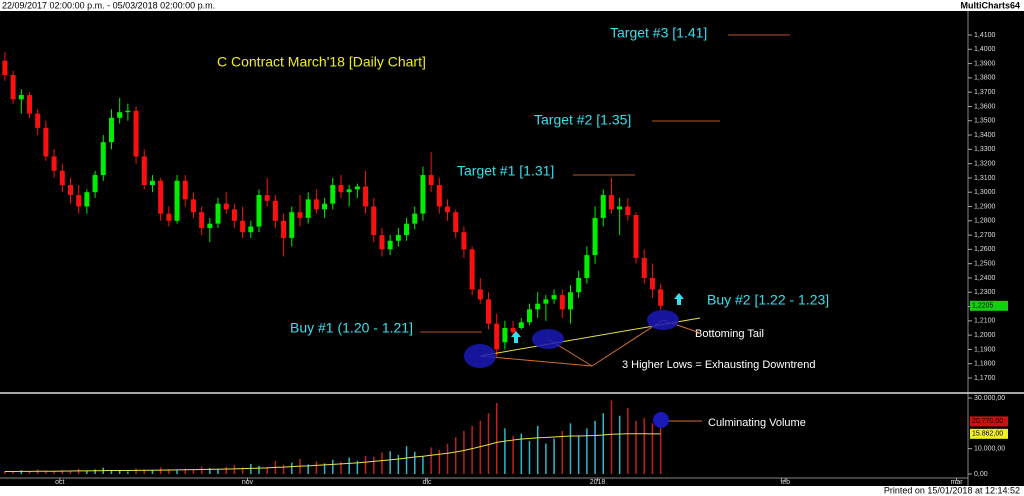 Image resolution: width=1024 pixels, height=496 pixels. Describe the element at coordinates (985, 321) in the screenshot. I see `y-tick-label: 1,2100` at that location.